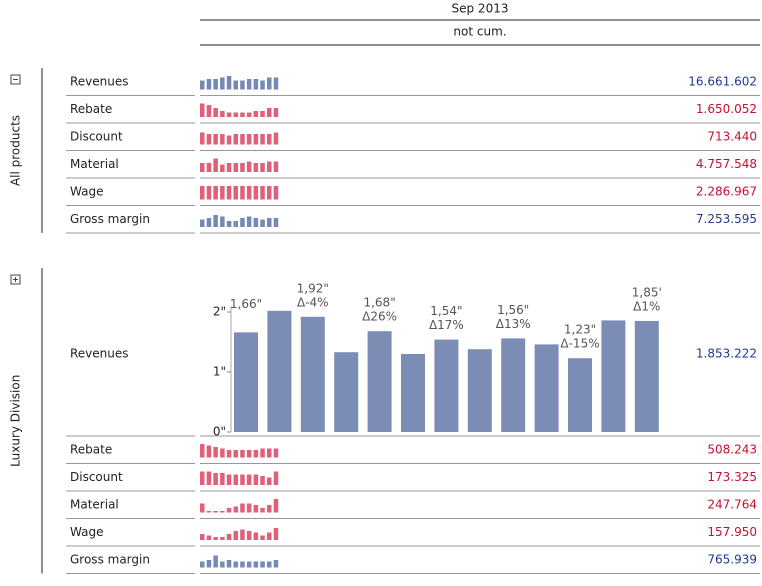  What do you see at coordinates (110, 559) in the screenshot?
I see `row-label: Gross margin` at bounding box center [110, 559].